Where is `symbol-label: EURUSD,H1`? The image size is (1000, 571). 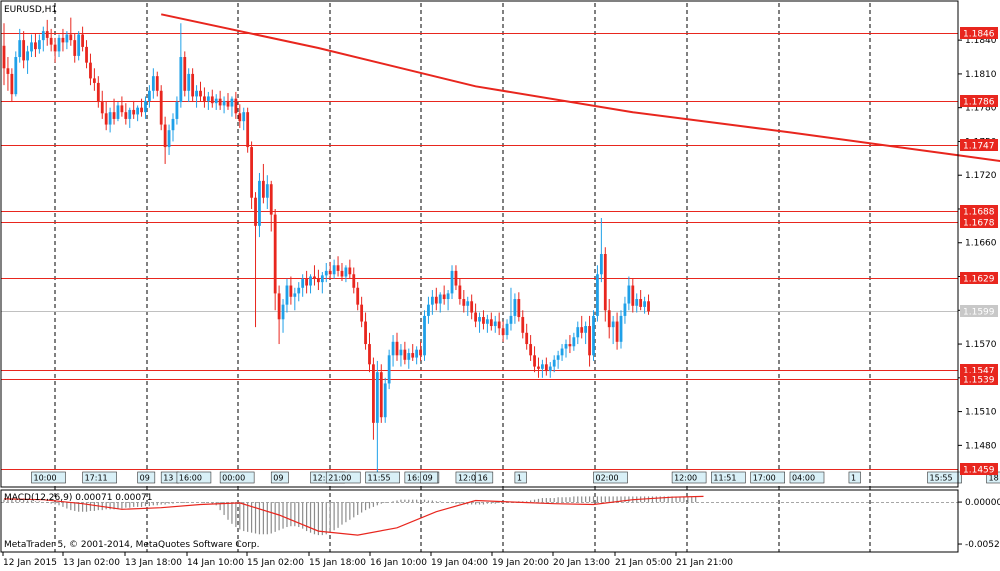 symbol-label: EURUSD,H1 is located at coordinates (30, 10).